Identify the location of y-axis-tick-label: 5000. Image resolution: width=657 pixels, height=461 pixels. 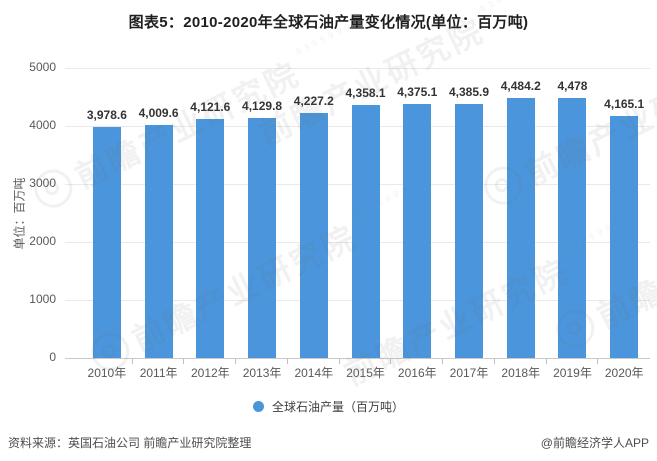
(42, 67).